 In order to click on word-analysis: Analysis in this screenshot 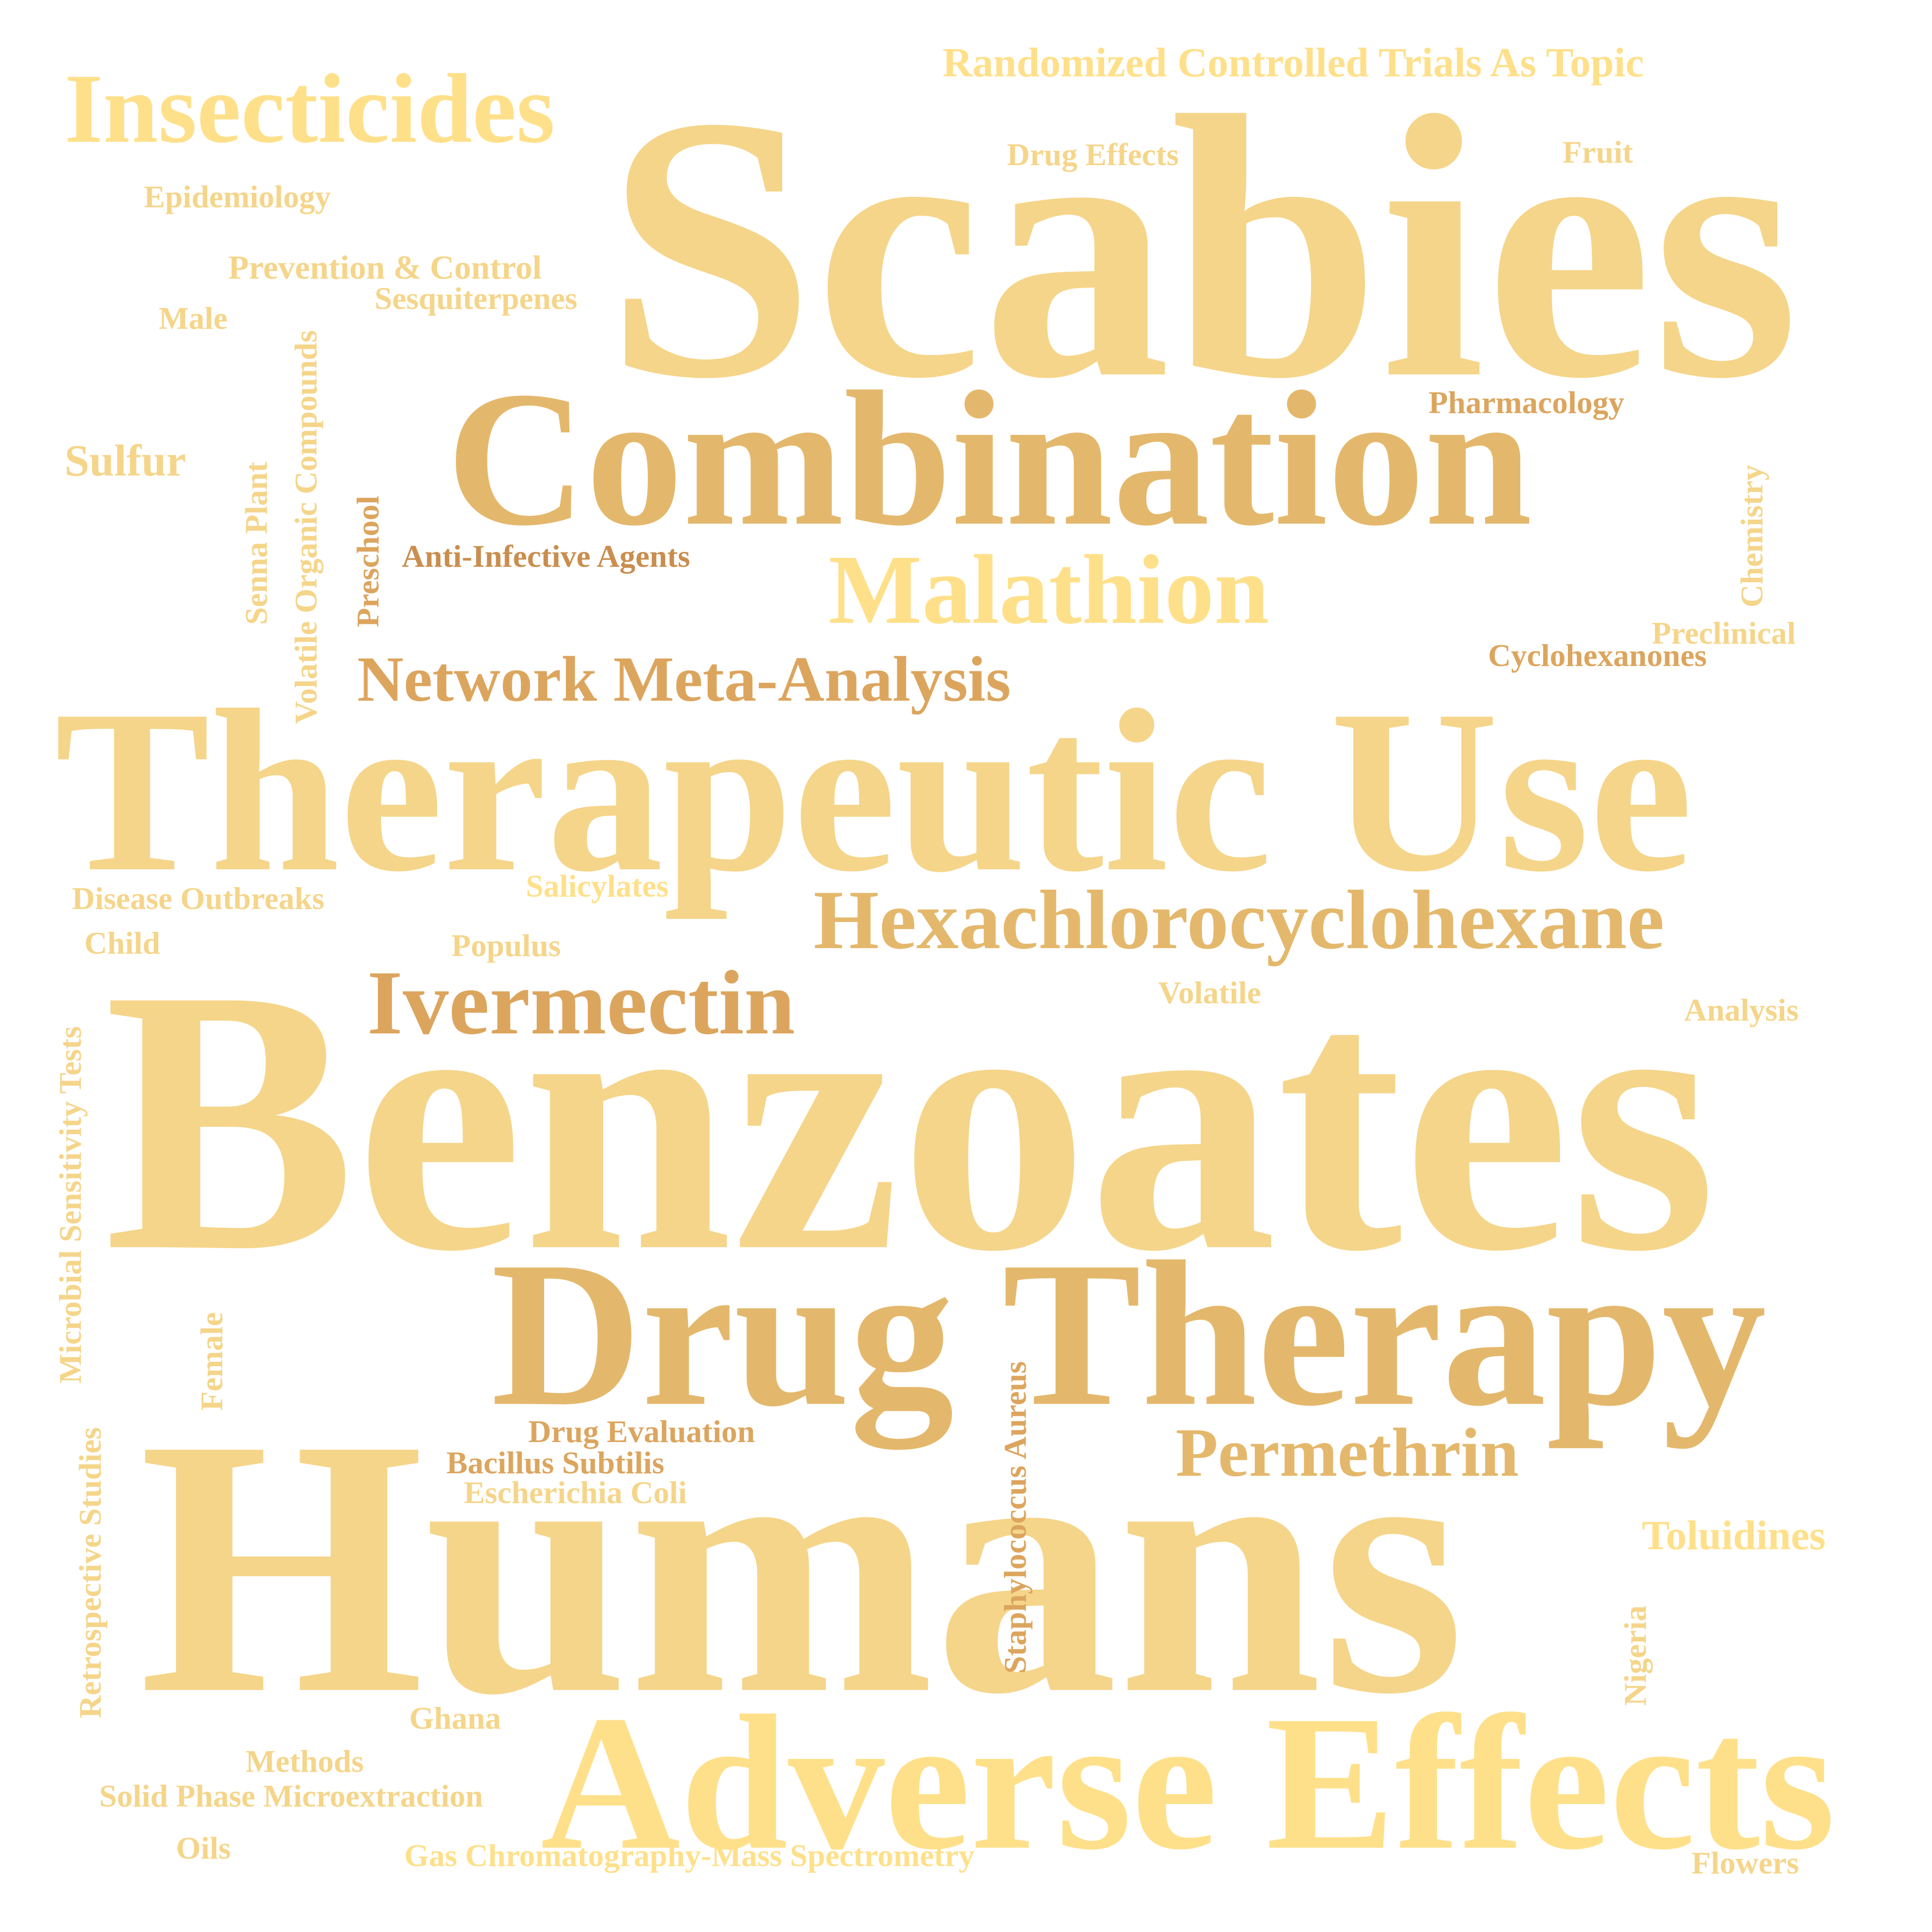, I will do `click(1742, 1009)`.